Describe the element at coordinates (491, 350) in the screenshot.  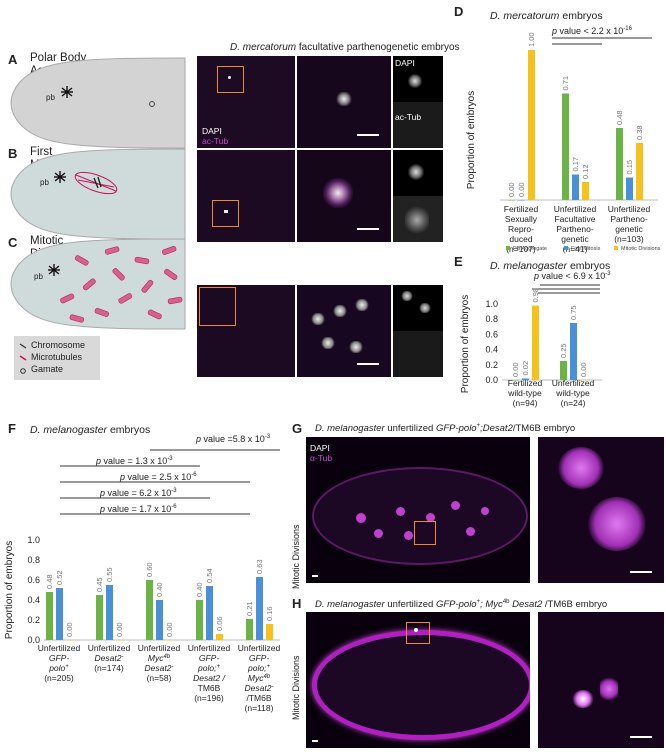
I see `e-ytick: 0.4` at that location.